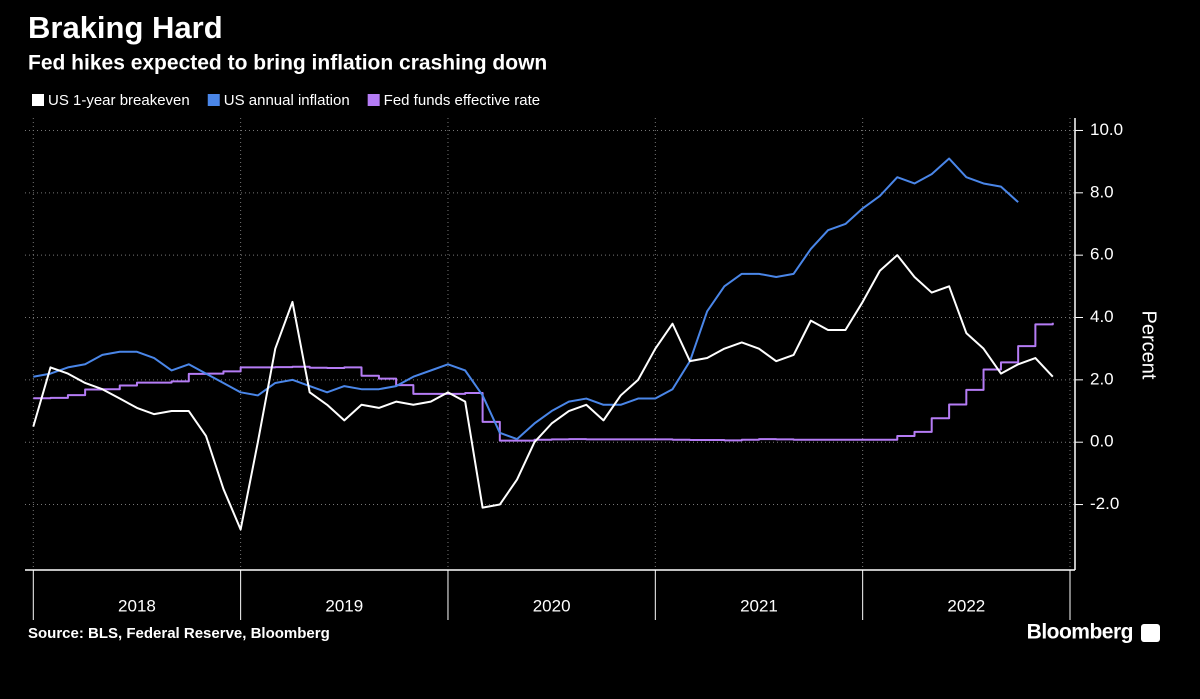 The image size is (1200, 699). What do you see at coordinates (344, 605) in the screenshot?
I see `x-tick-label: 2019` at bounding box center [344, 605].